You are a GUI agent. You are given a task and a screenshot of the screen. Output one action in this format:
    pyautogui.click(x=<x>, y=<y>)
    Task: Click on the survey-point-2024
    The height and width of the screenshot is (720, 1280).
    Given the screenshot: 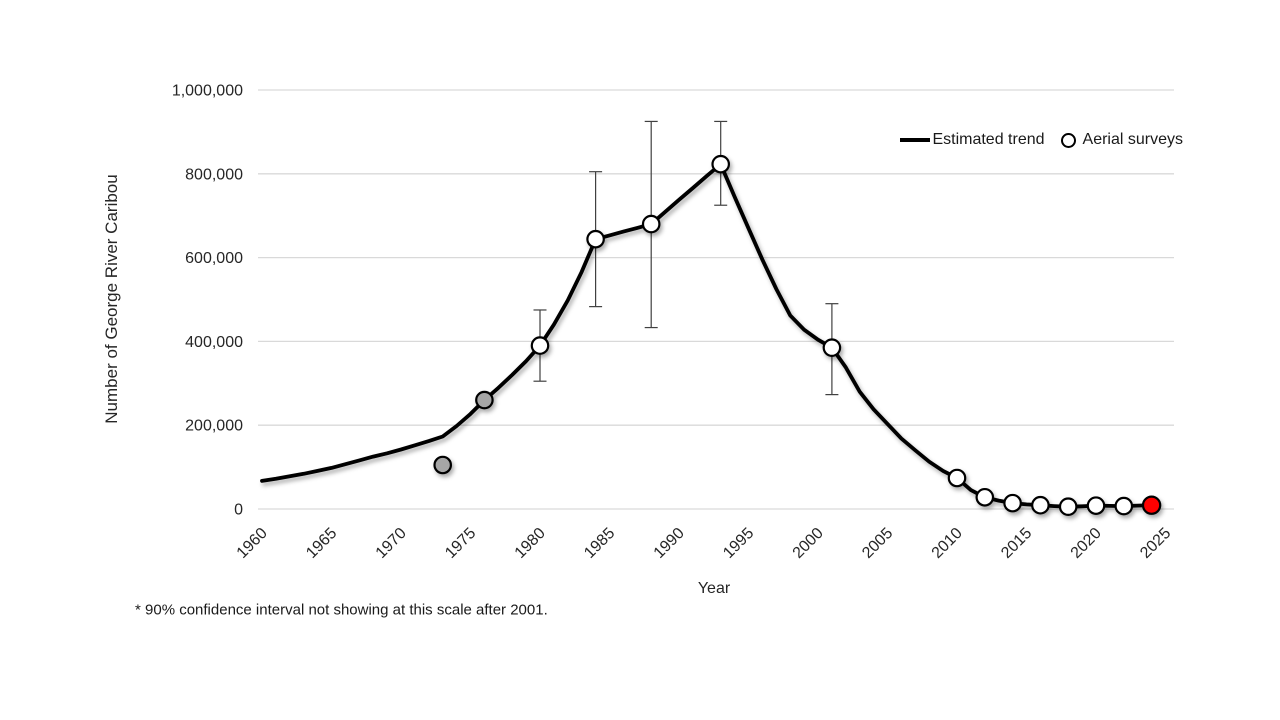 What is the action you would take?
    pyautogui.click(x=1151, y=505)
    